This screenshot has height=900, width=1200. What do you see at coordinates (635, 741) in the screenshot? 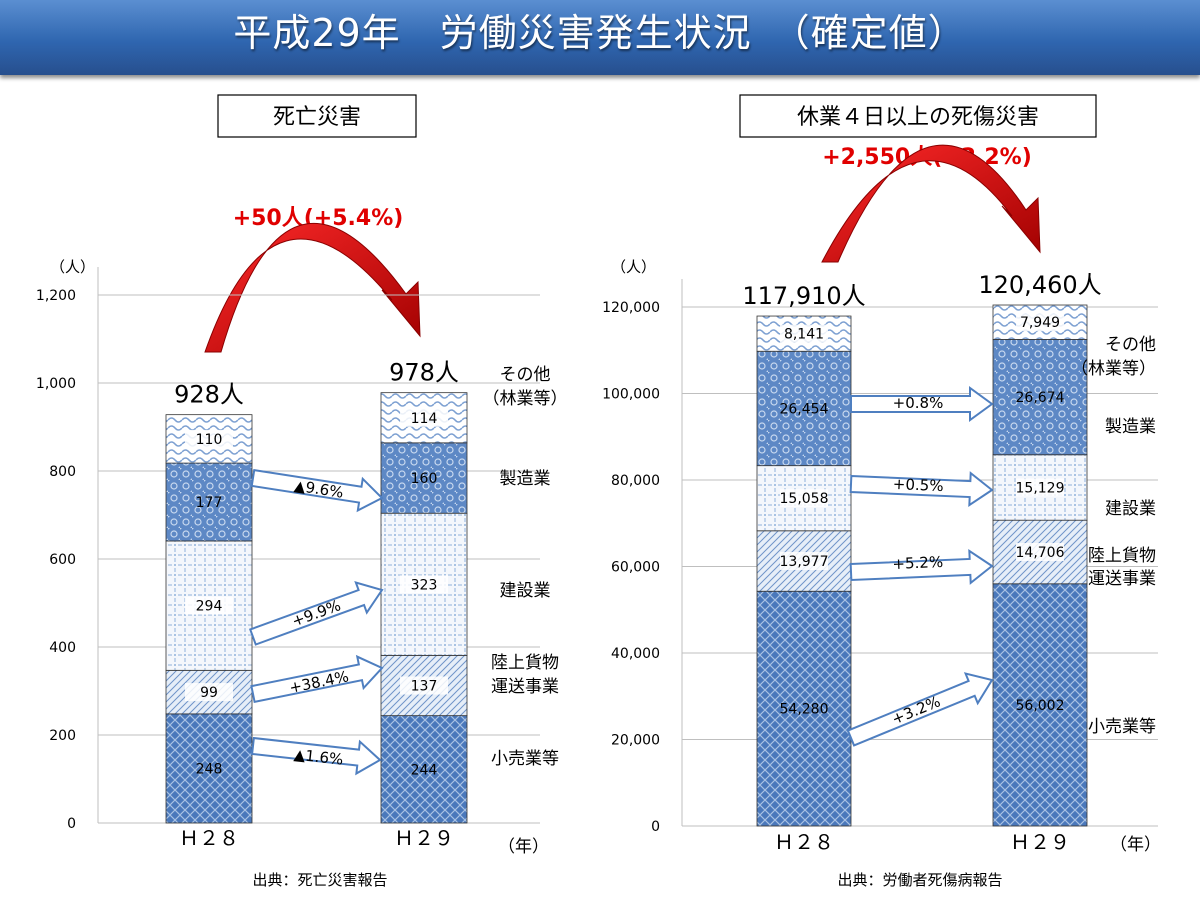
I see `y-tick-label: 20,000` at bounding box center [635, 741].